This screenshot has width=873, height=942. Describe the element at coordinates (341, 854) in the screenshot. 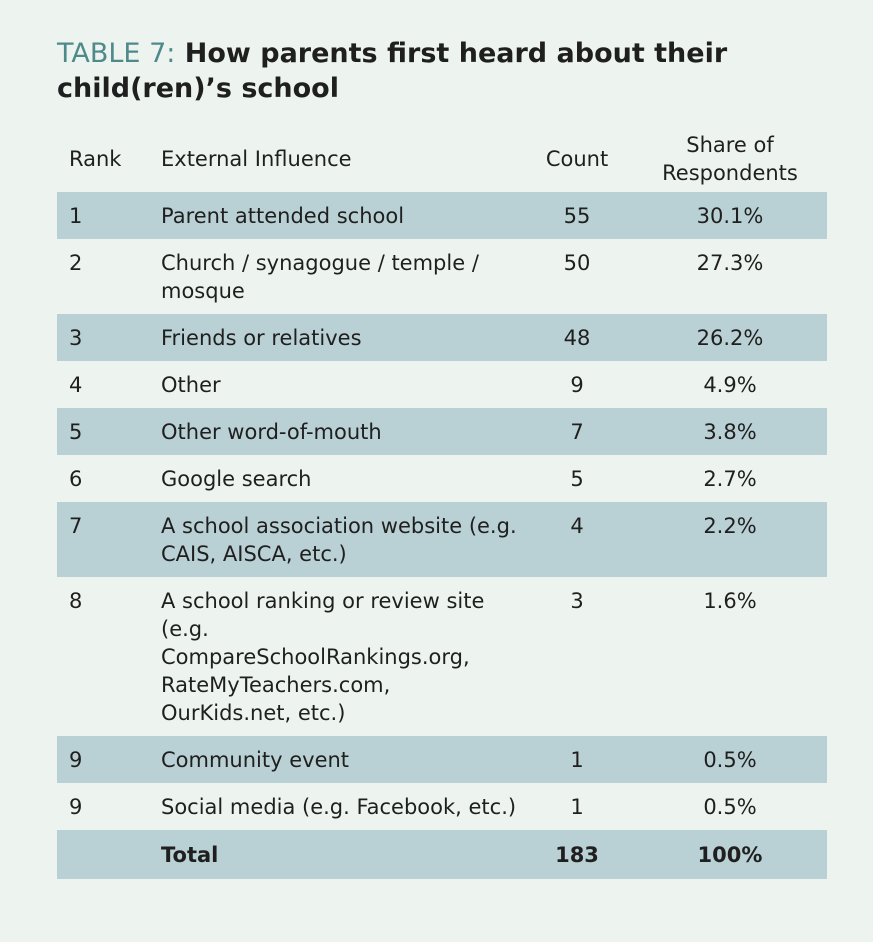

I see `total-label: Total` at that location.